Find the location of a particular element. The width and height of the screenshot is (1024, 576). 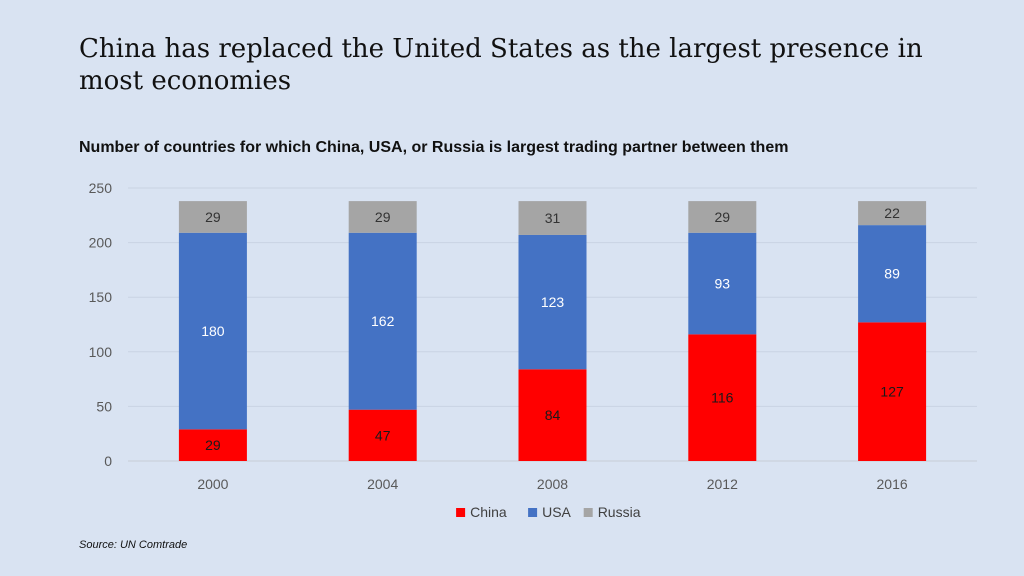

source-note: Source: UN Comtrade is located at coordinates (133, 545).